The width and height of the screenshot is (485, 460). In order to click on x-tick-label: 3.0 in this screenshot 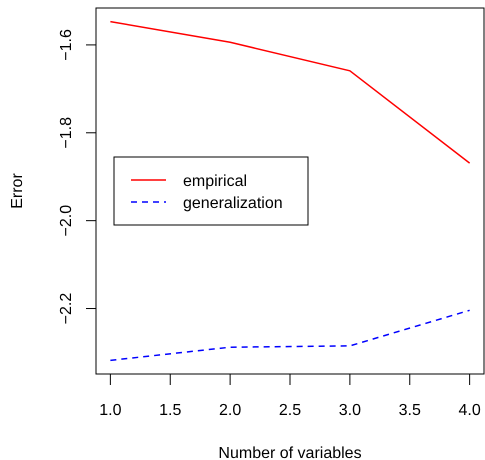, I will do `click(350, 410)`.